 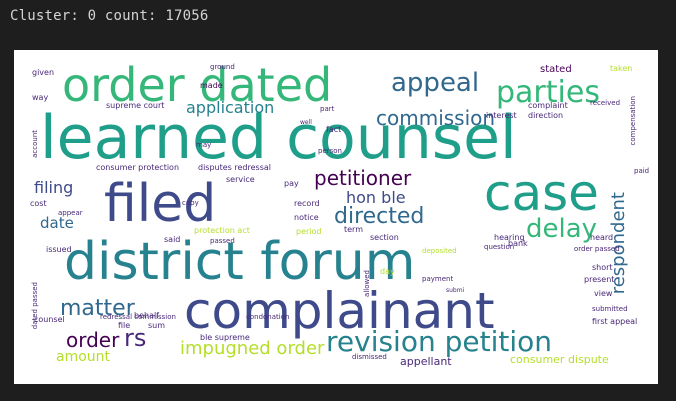 What do you see at coordinates (135, 338) in the screenshot?
I see `word-rs: rs` at bounding box center [135, 338].